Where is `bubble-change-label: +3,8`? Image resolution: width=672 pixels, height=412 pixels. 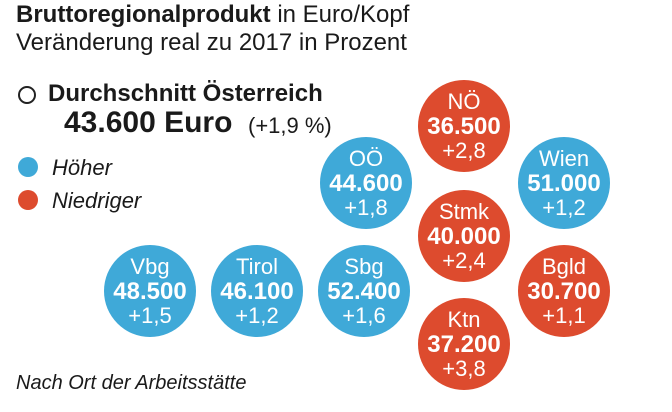 bubble-change-label: +3,8 is located at coordinates (464, 368).